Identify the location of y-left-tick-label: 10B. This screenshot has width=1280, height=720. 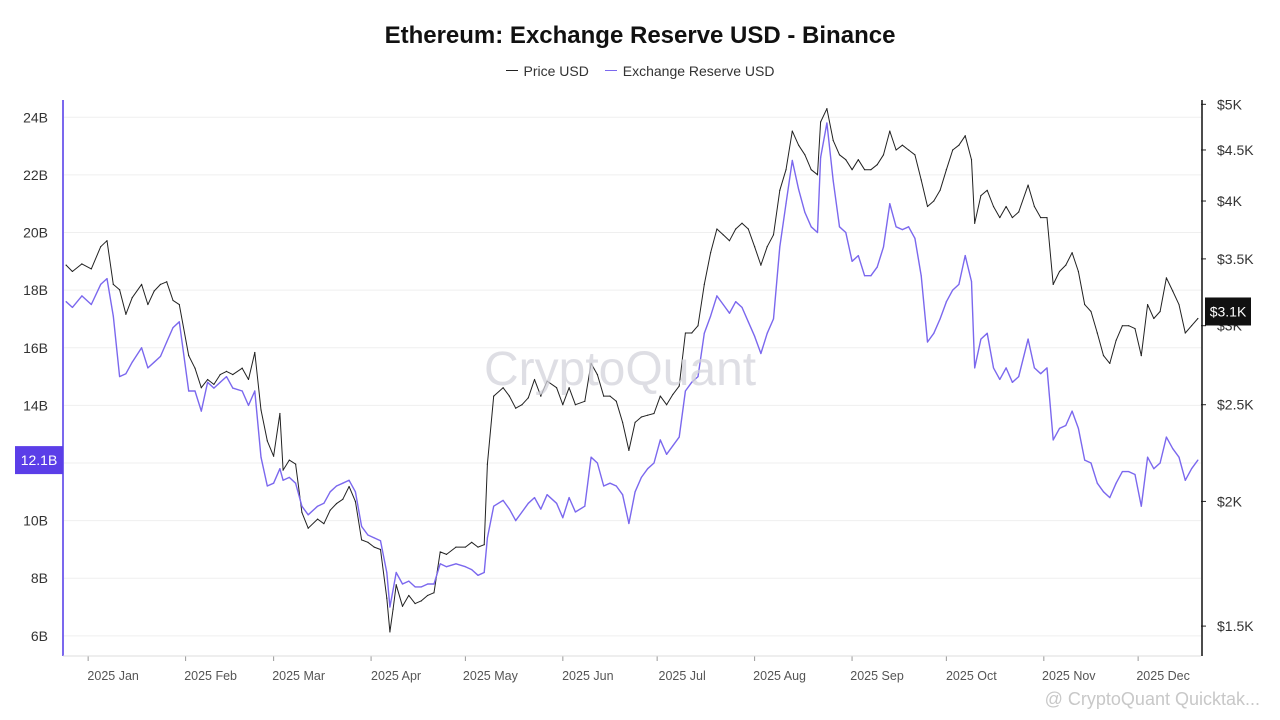
(35, 521).